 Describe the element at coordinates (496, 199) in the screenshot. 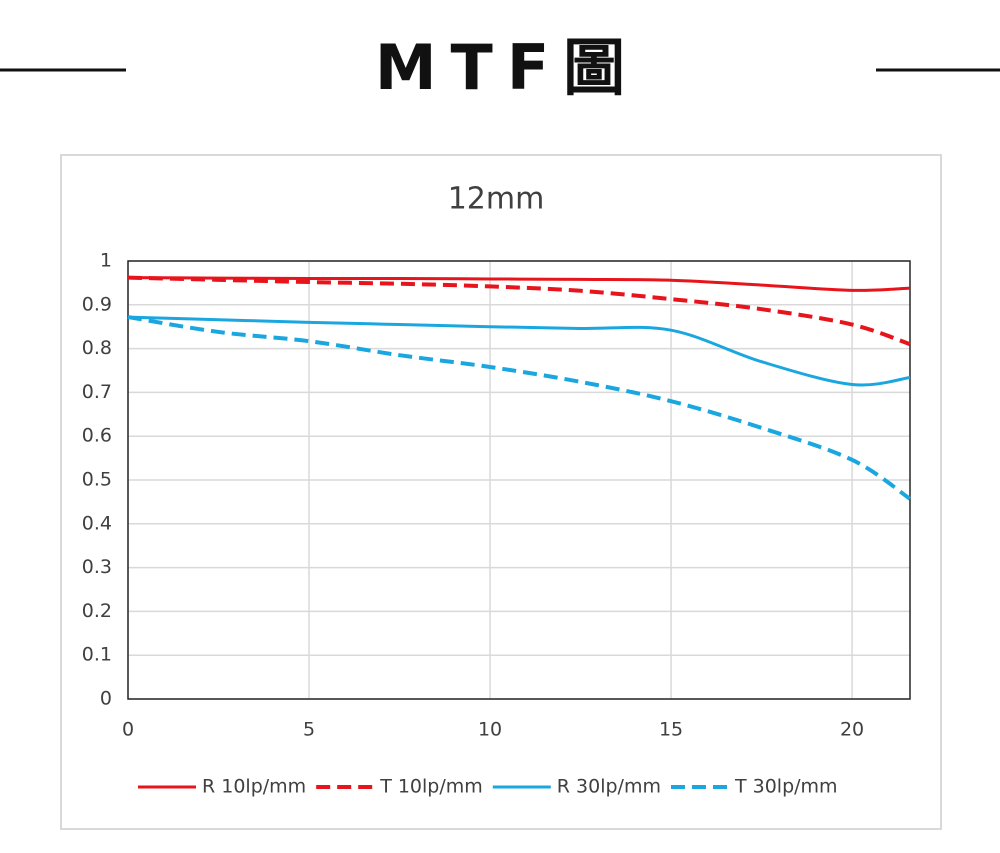

I see `chart-title: 12mm` at that location.